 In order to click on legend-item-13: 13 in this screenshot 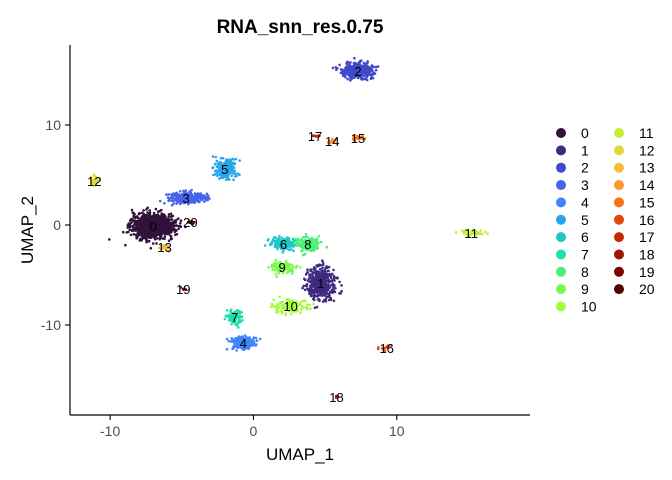, I will do `click(634, 168)`.